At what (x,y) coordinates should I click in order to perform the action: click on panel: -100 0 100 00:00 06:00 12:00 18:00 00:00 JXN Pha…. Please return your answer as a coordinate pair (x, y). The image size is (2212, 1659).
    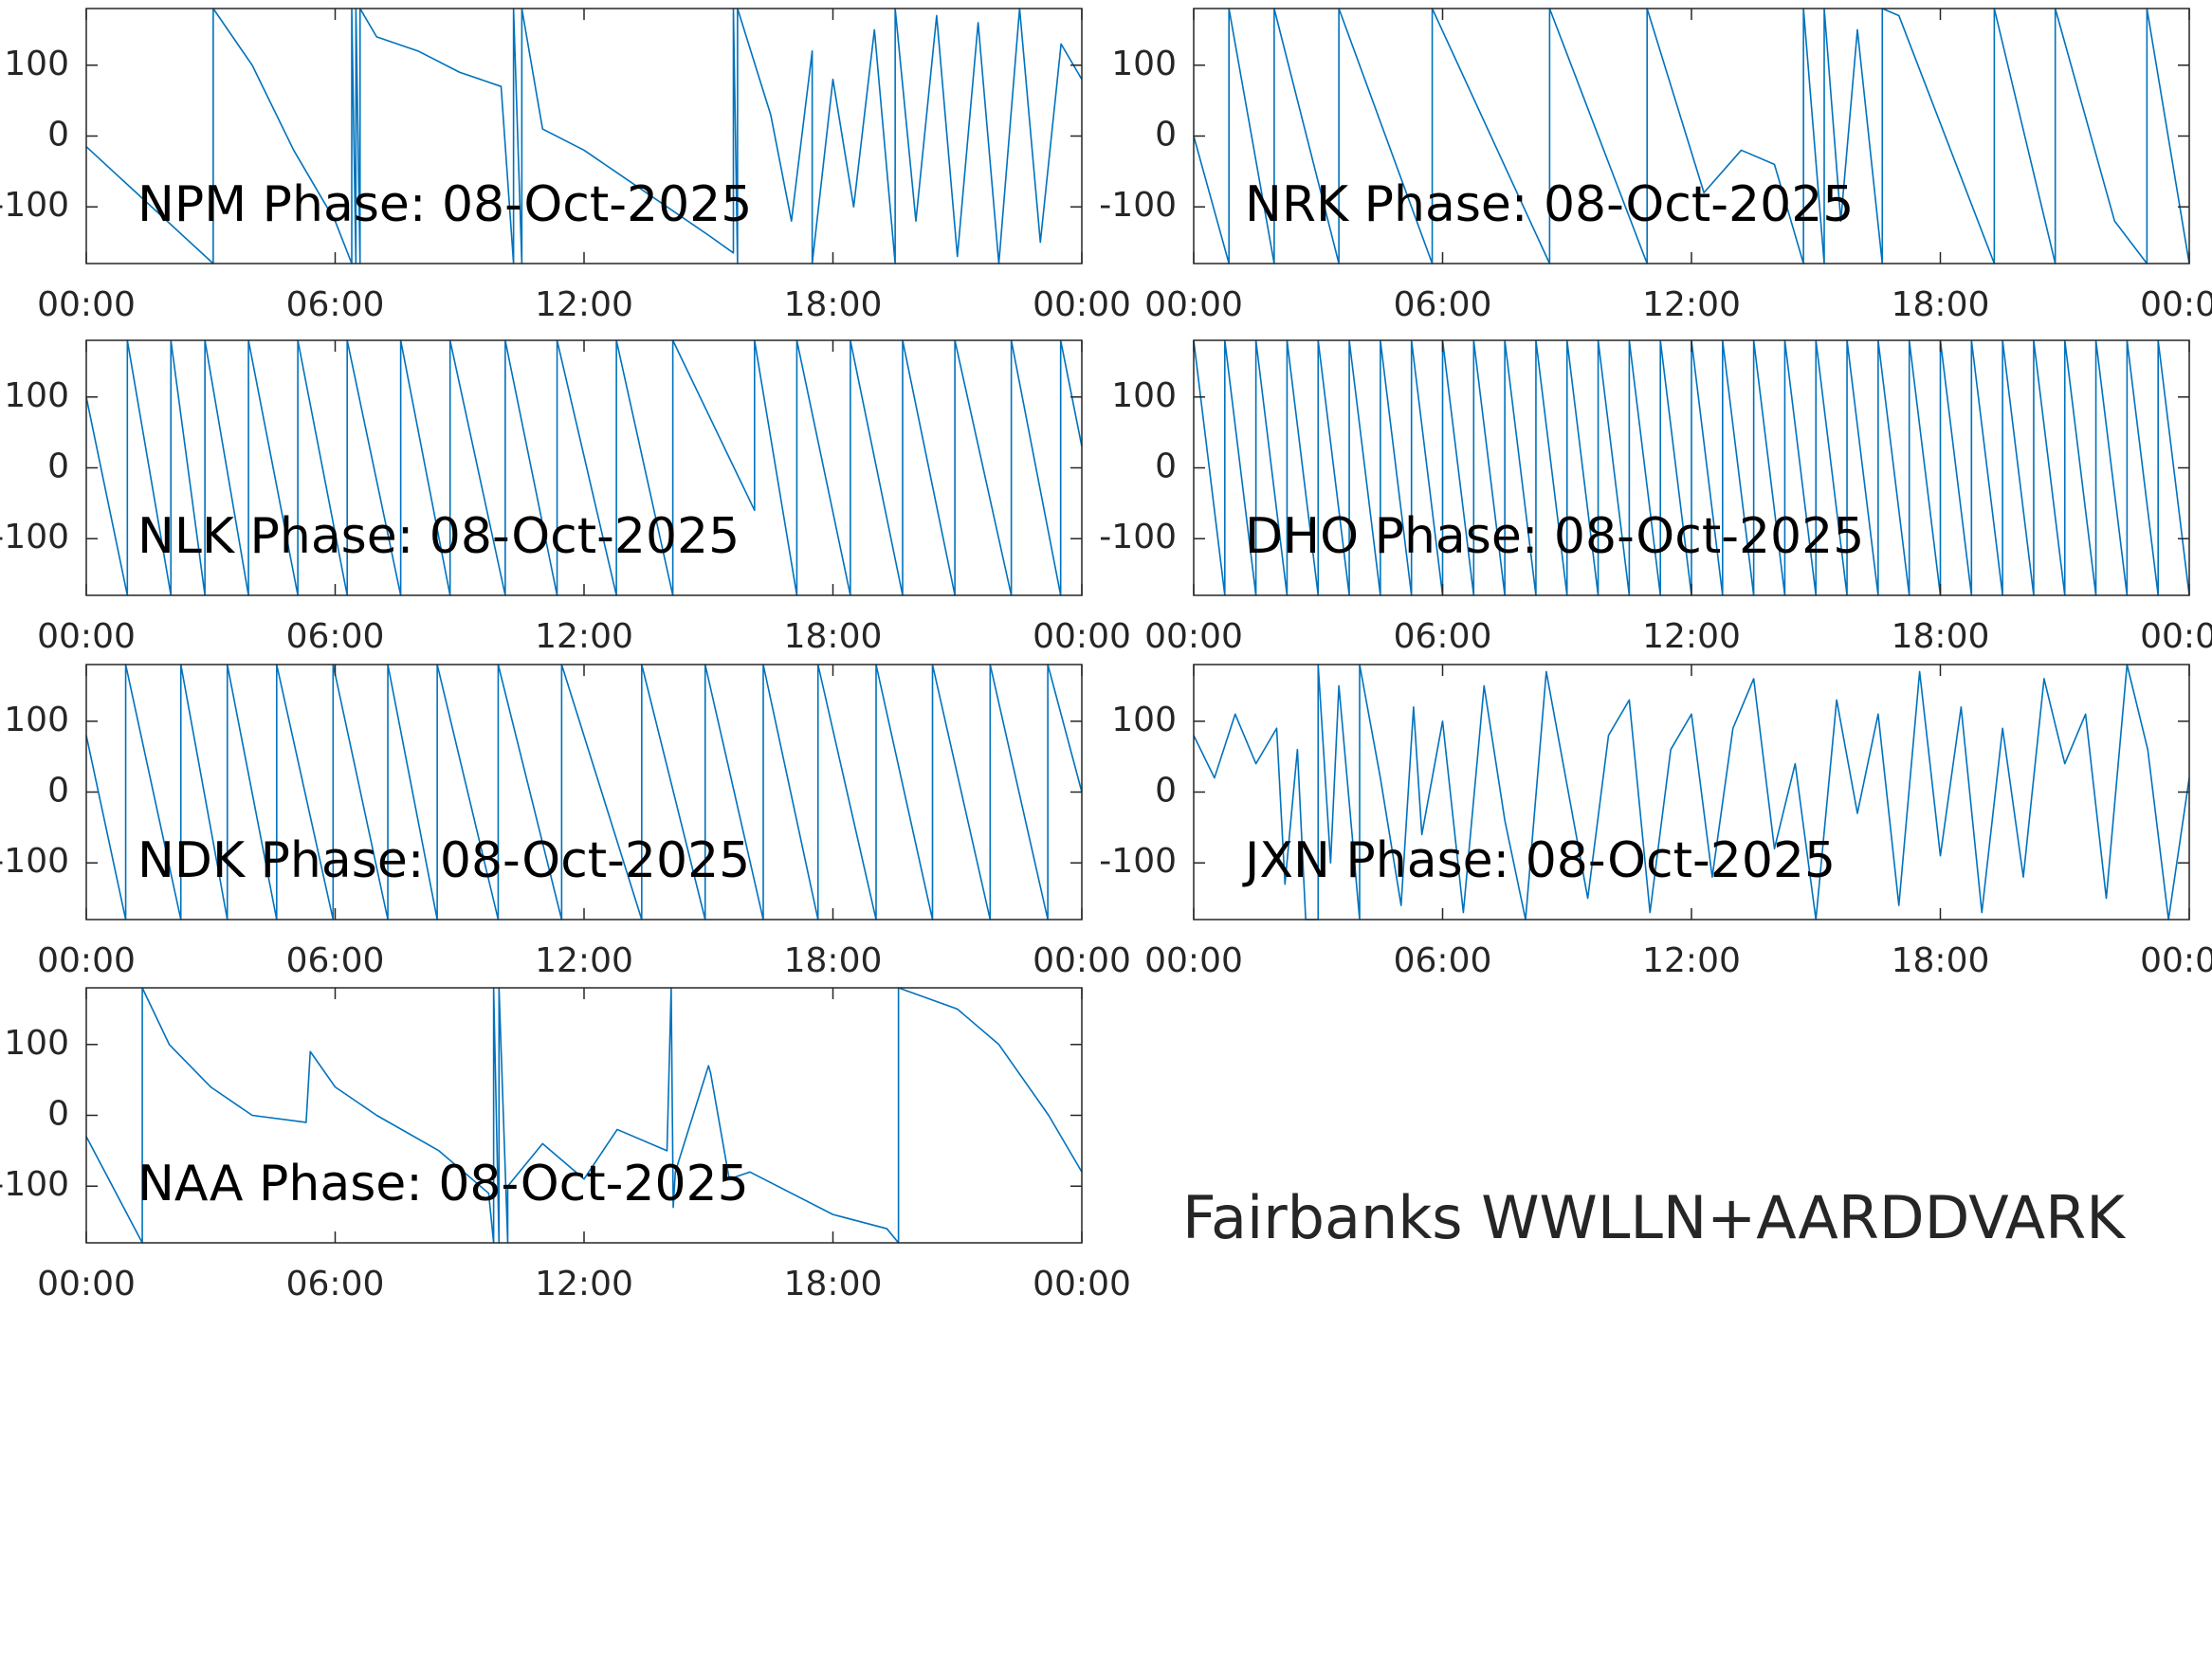
    Looking at the image, I should click on (1655, 822).